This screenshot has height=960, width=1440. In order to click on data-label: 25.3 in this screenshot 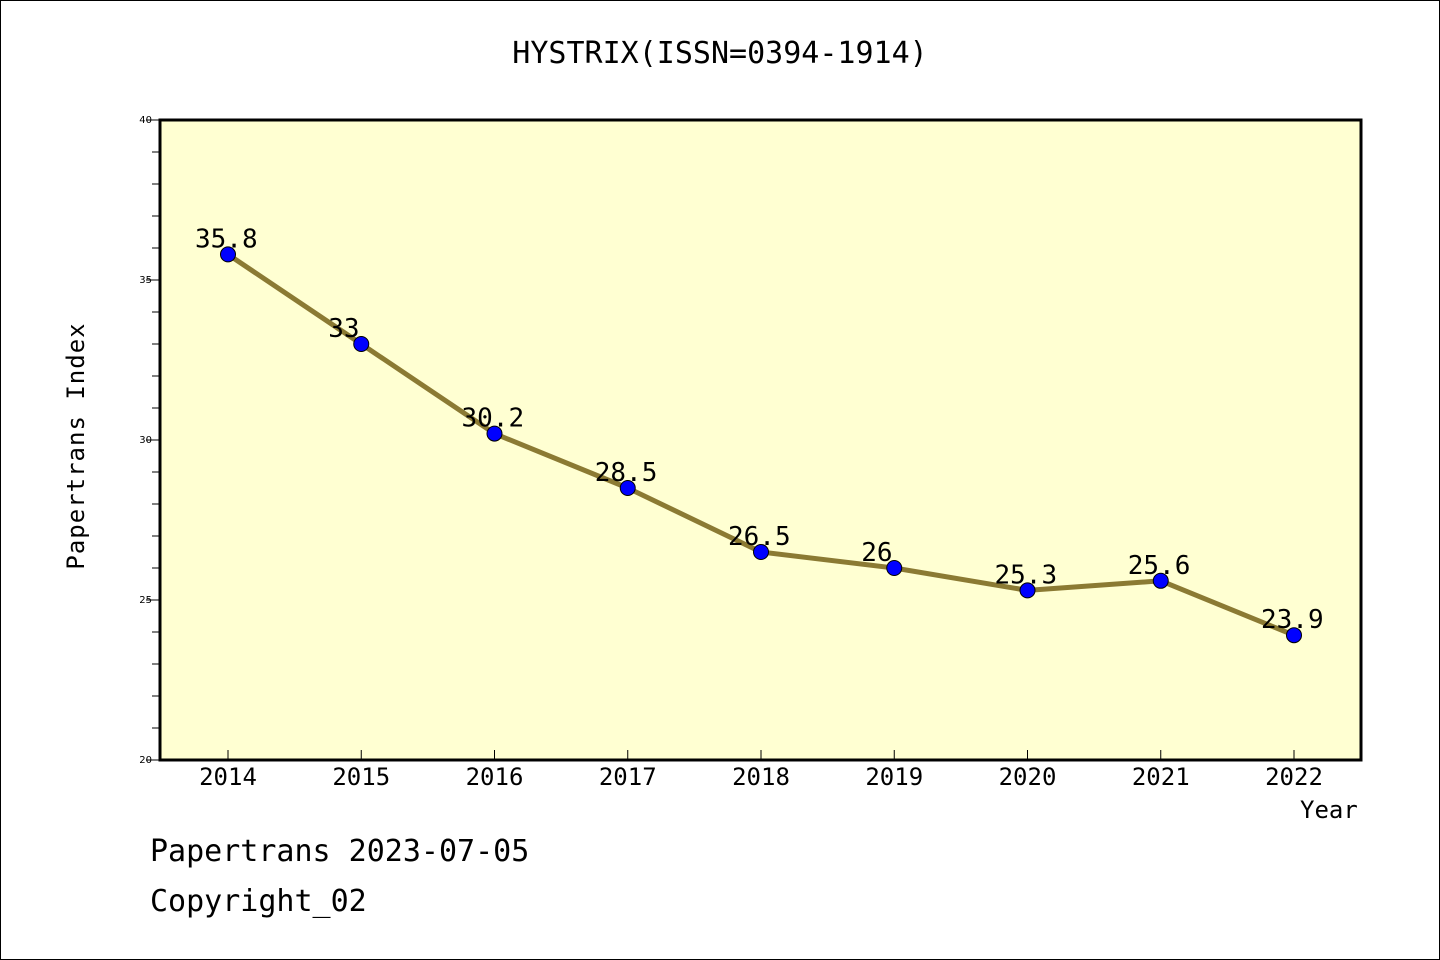, I will do `click(1026, 575)`.